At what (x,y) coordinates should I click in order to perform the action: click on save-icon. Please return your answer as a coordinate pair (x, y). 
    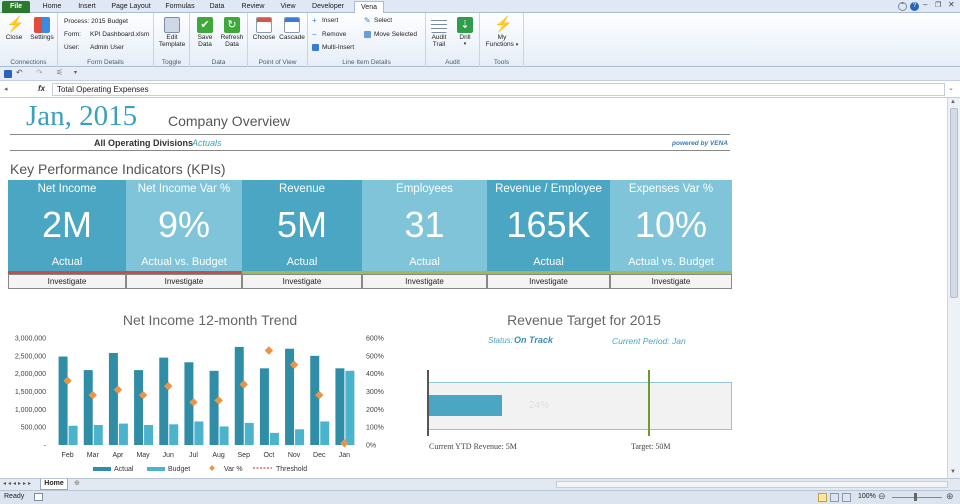
    Looking at the image, I should click on (8, 74).